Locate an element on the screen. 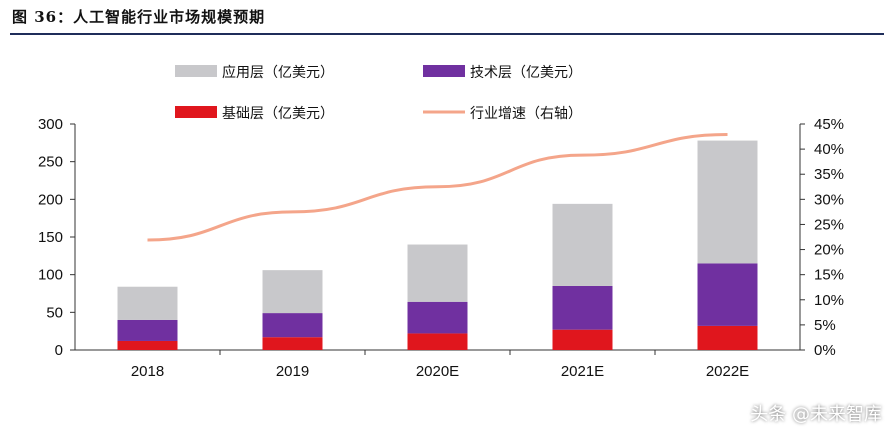 The height and width of the screenshot is (436, 896). y-tick-label-right: 35% is located at coordinates (829, 174).